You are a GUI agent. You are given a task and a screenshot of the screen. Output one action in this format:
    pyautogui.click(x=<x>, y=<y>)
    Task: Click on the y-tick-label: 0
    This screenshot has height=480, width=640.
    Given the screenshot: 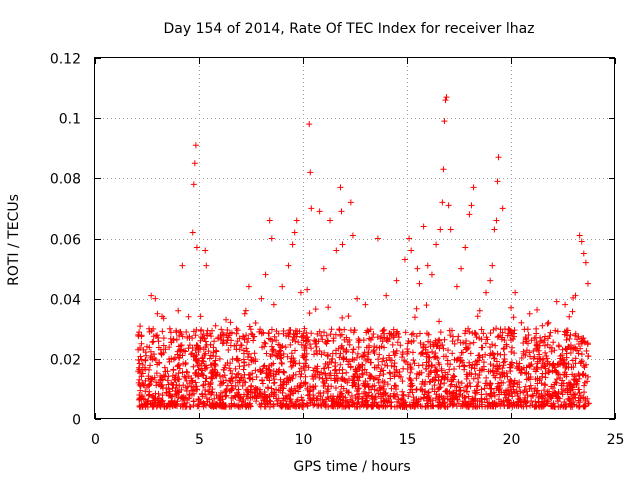 What is the action you would take?
    pyautogui.click(x=76, y=421)
    